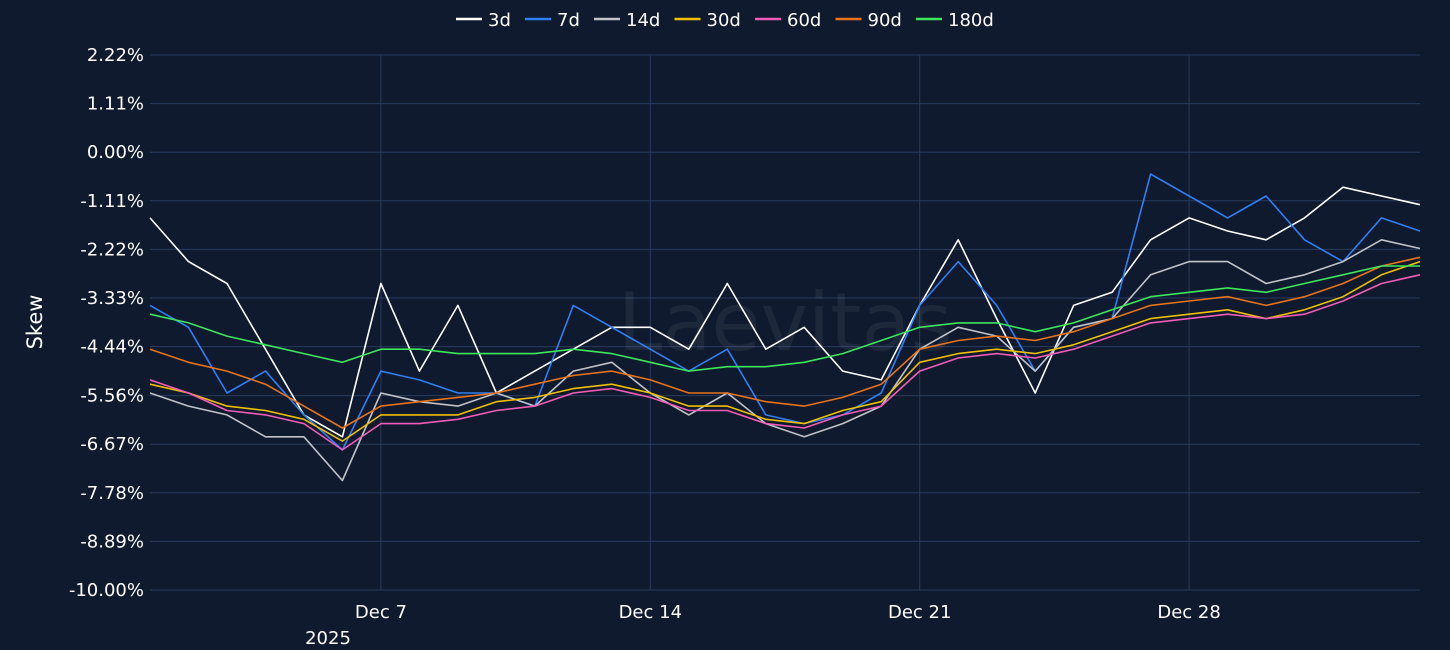 Image resolution: width=1450 pixels, height=650 pixels. I want to click on x-tick-label: Dec 21, so click(919, 612).